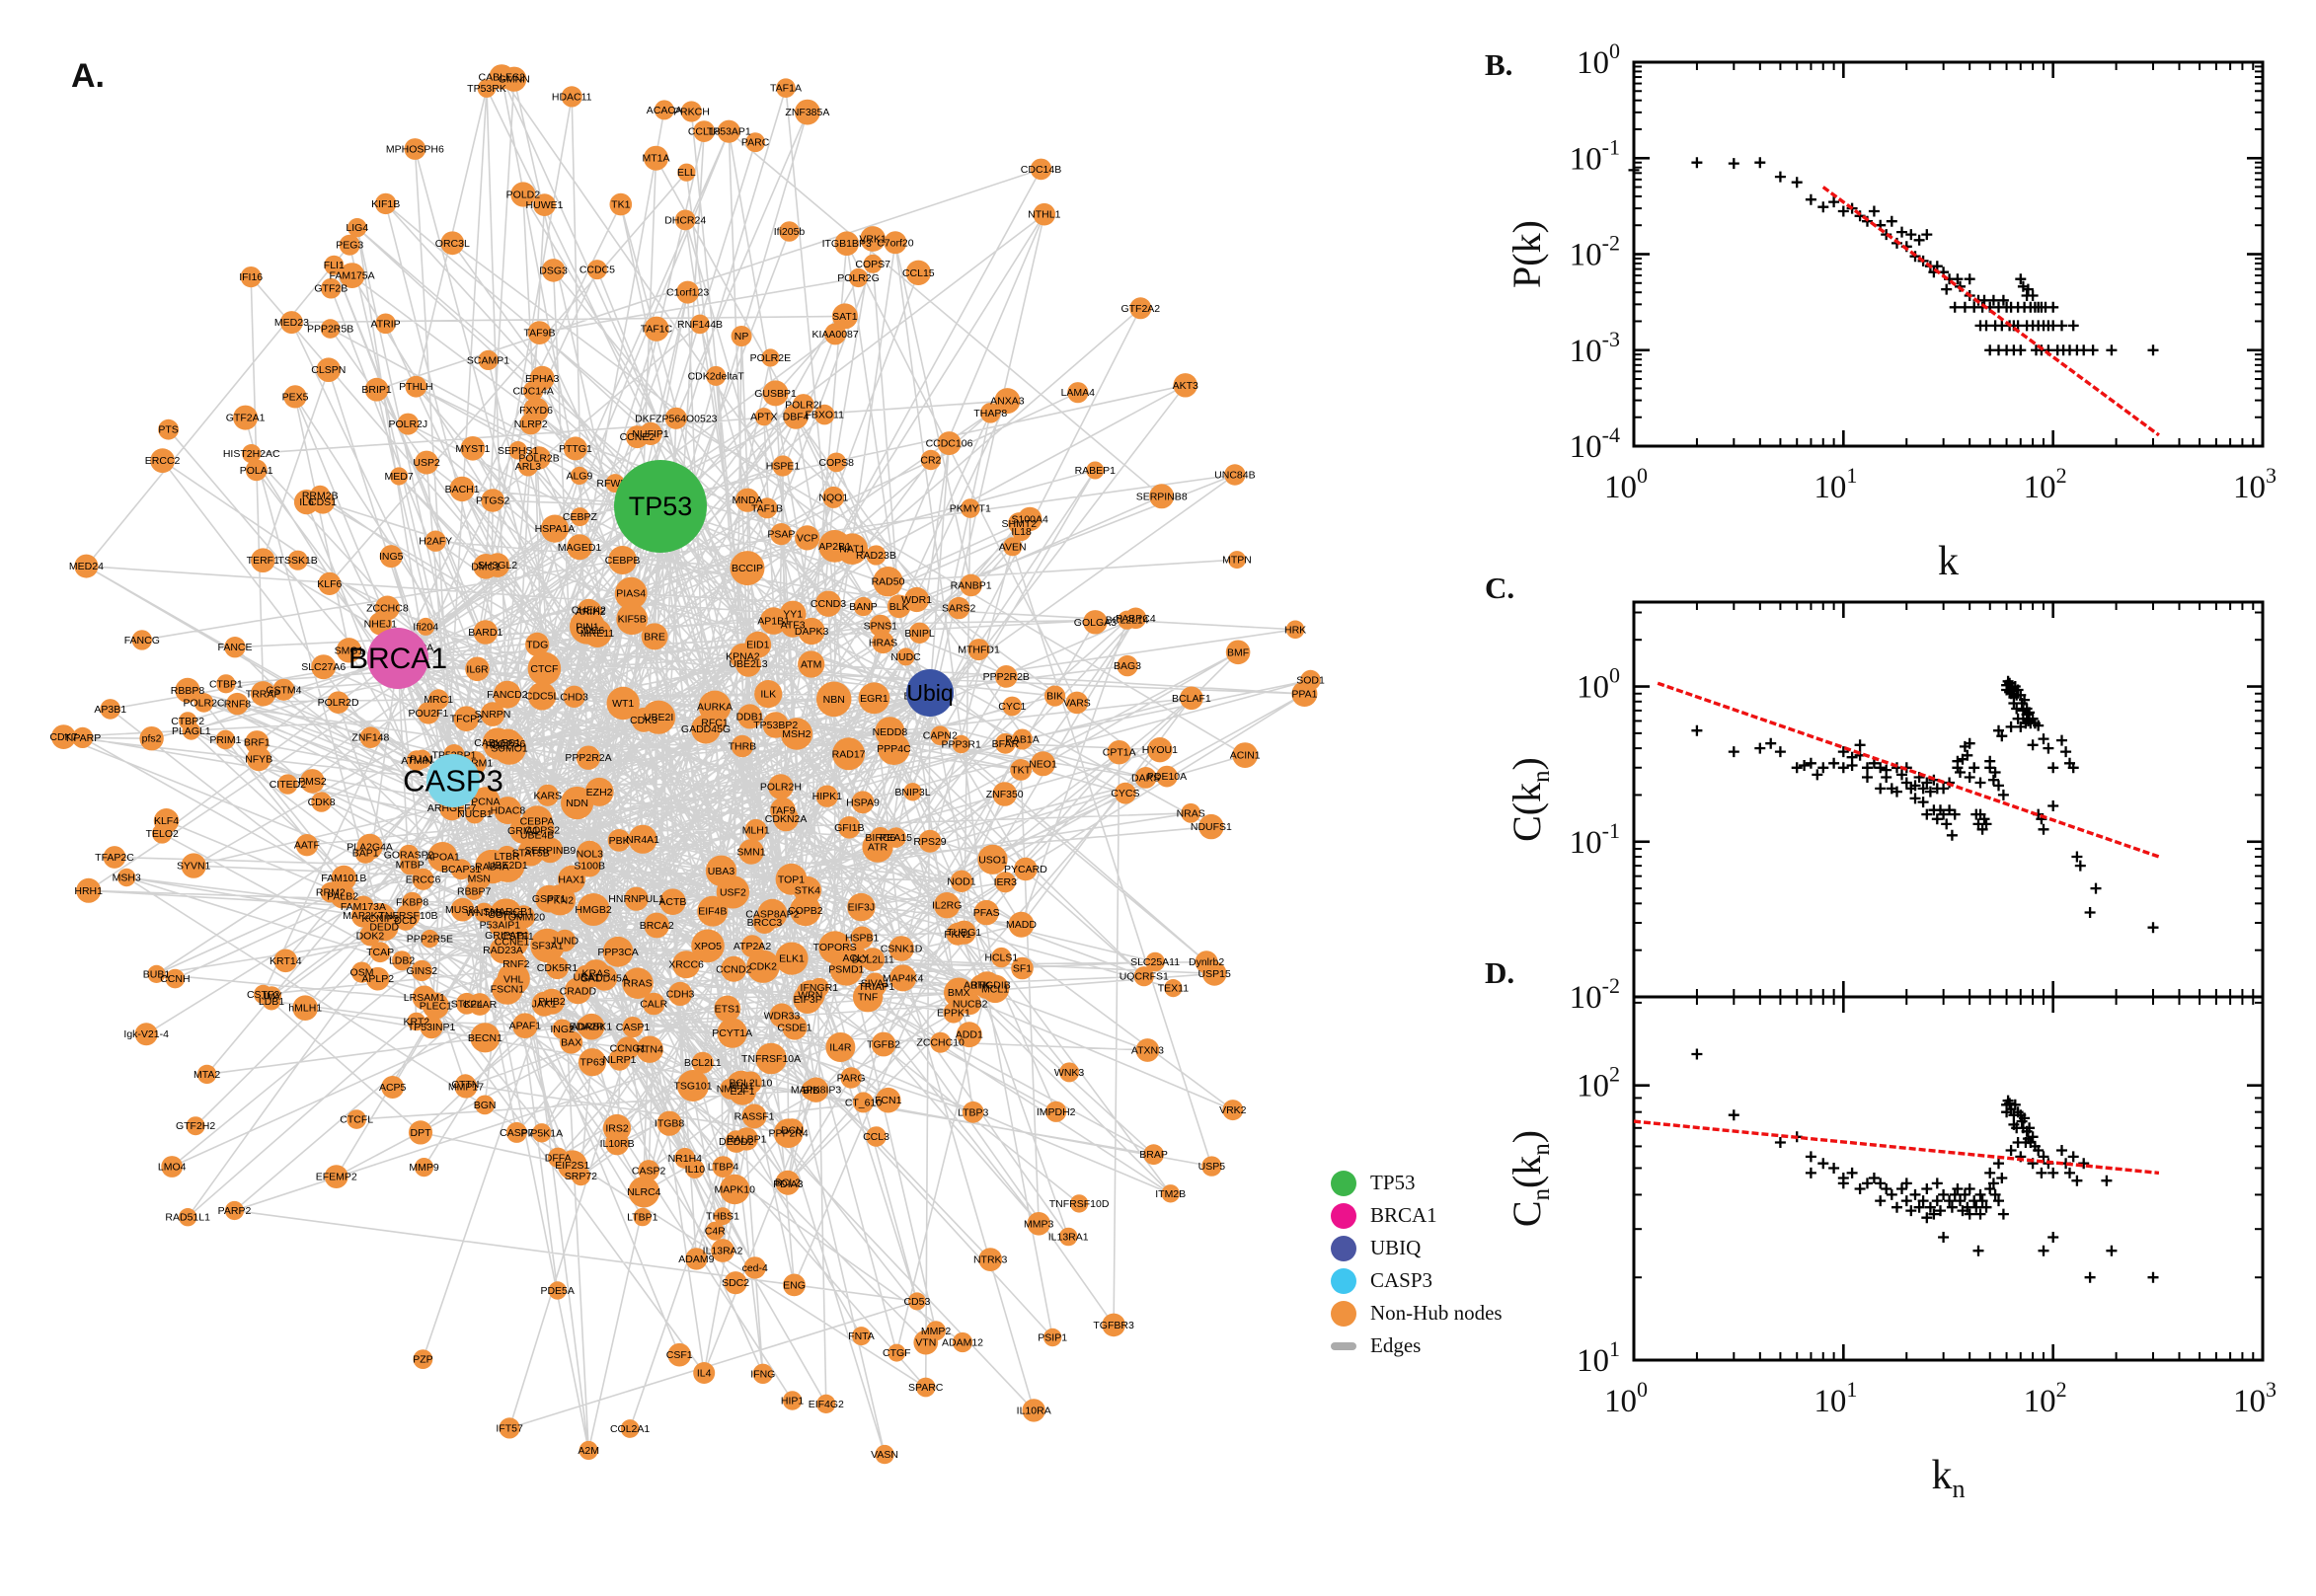  Describe the element at coordinates (746, 1139) in the screenshot. I see `network-node-label: RALBP1` at that location.